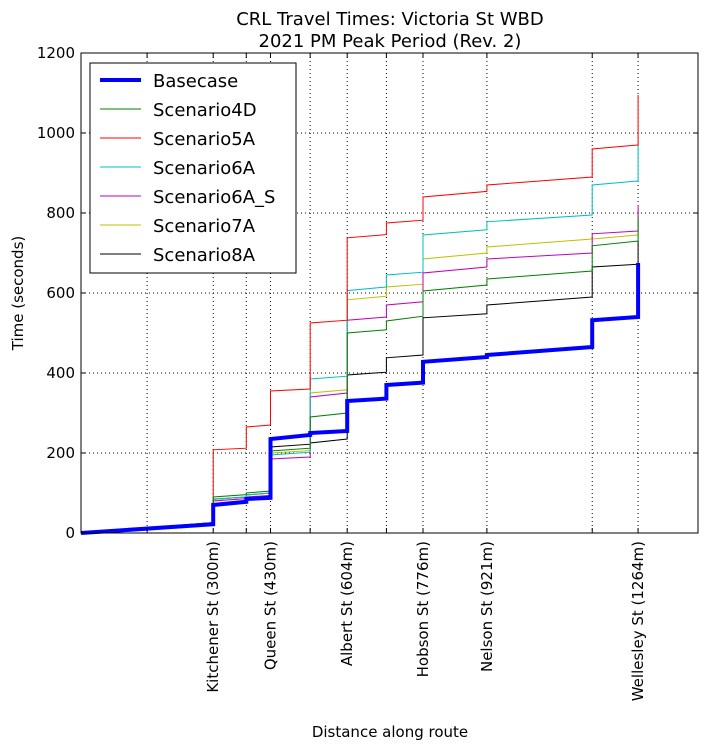 The image size is (709, 750). I want to click on legend-label-basecase: Basecase, so click(195, 81).